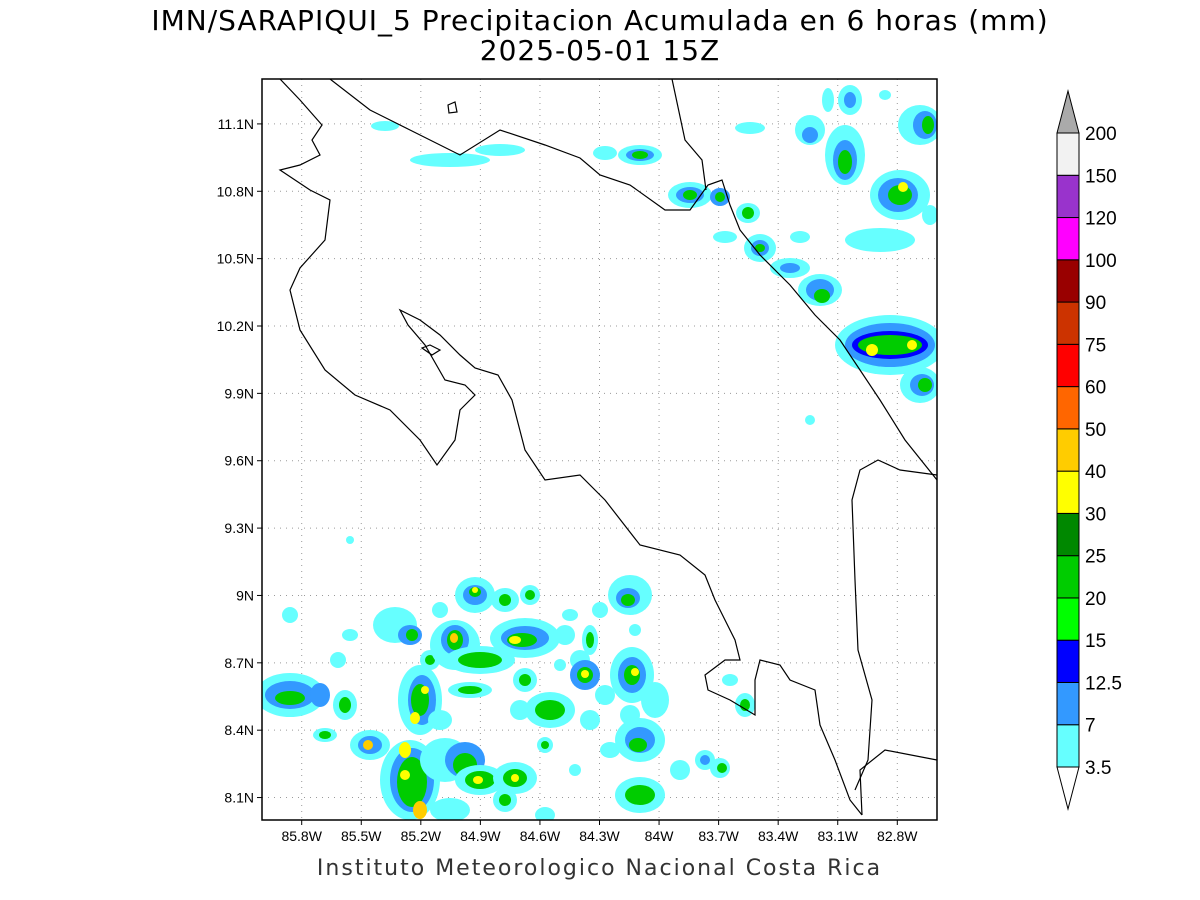 Image resolution: width=1200 pixels, height=900 pixels. I want to click on colorbar-label: 7, so click(1090, 726).